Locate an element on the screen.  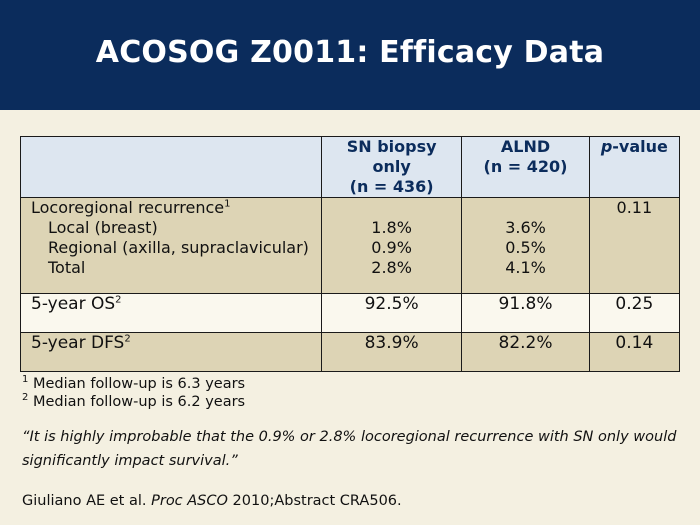
header-empty-cell is located at coordinates (171, 167).